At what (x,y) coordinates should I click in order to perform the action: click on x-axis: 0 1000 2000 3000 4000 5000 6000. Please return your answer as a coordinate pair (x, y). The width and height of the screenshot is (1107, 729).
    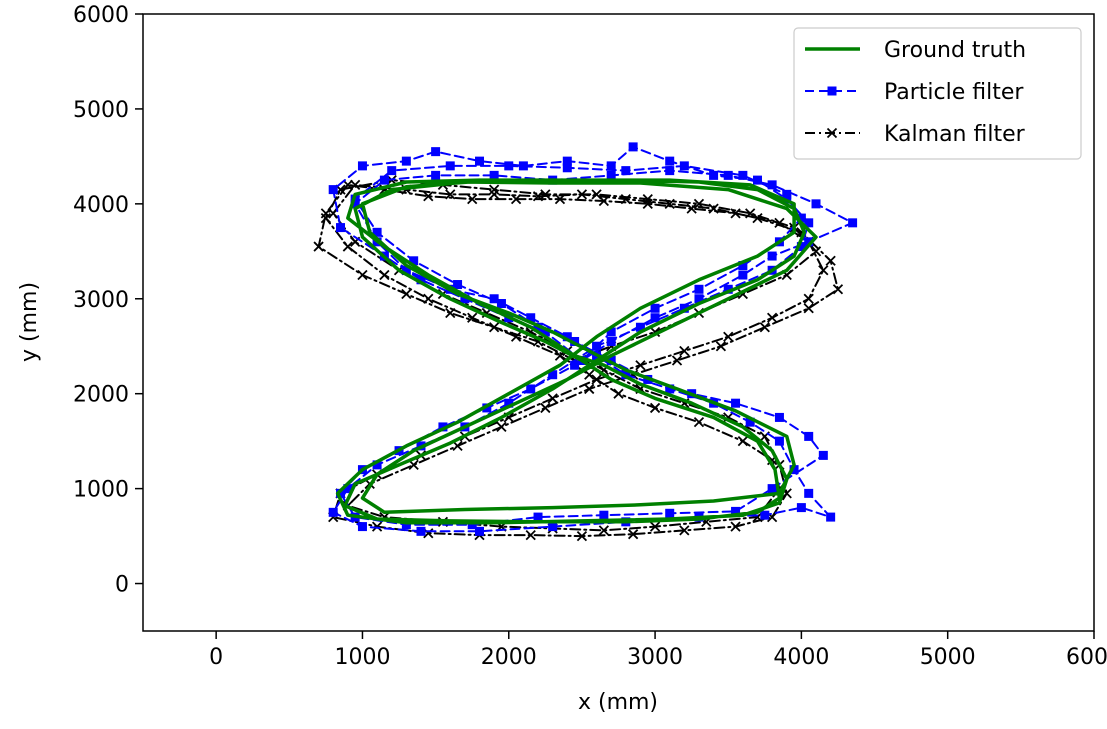
    Looking at the image, I should click on (658, 650).